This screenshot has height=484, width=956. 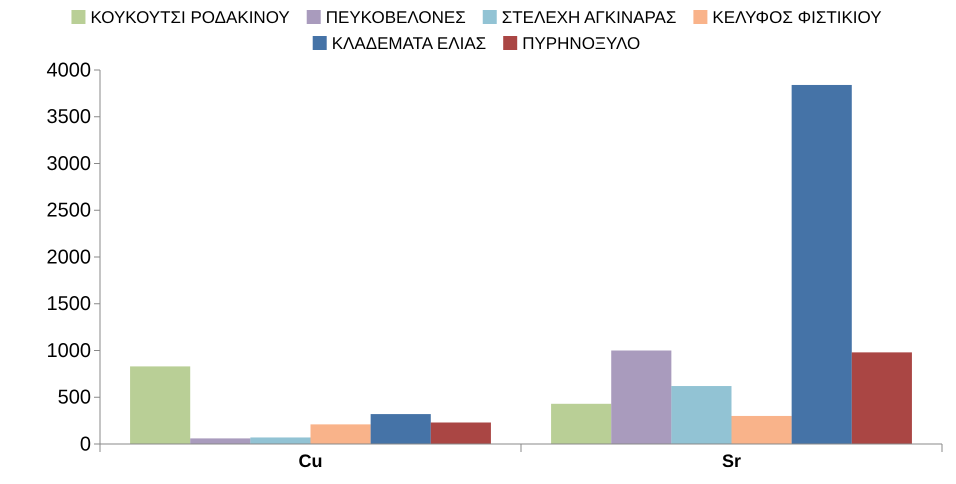 What do you see at coordinates (68, 211) in the screenshot?
I see `y-tick-label: 2500` at bounding box center [68, 211].